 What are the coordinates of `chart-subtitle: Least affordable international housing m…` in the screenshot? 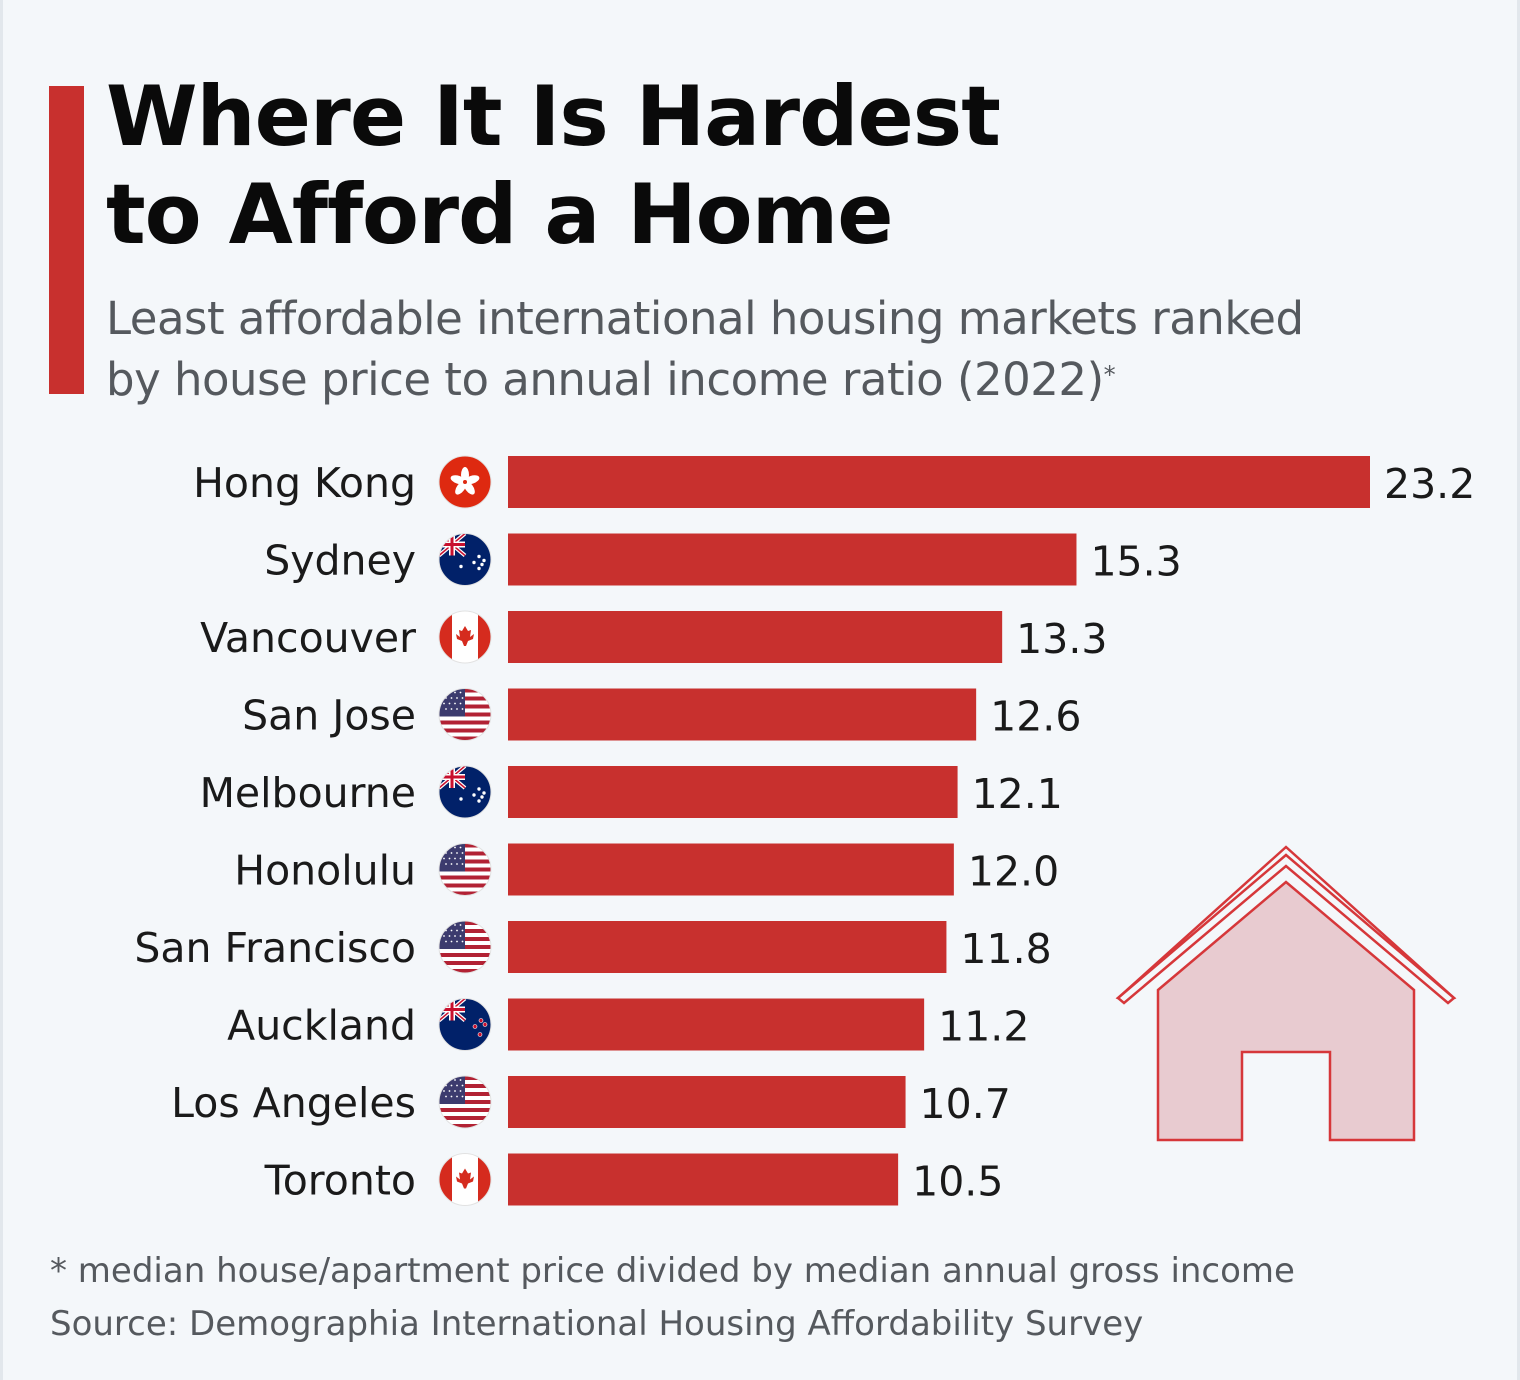 It's located at (766, 349).